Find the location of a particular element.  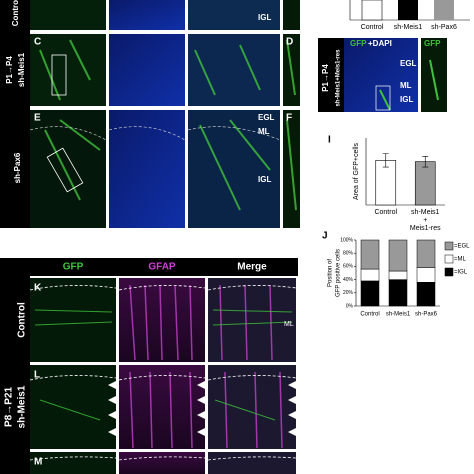

top-chart: Control sh-Meis1 sh-Pax6 is located at coordinates (409, 15).